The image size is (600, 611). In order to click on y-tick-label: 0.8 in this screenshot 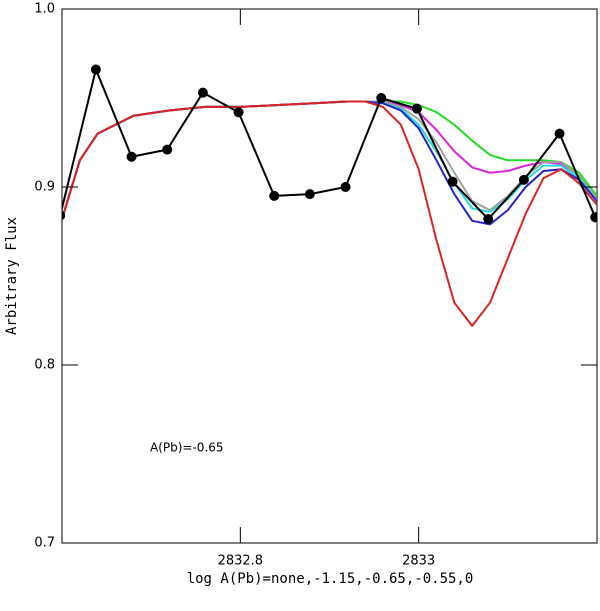, I will do `click(44, 365)`.